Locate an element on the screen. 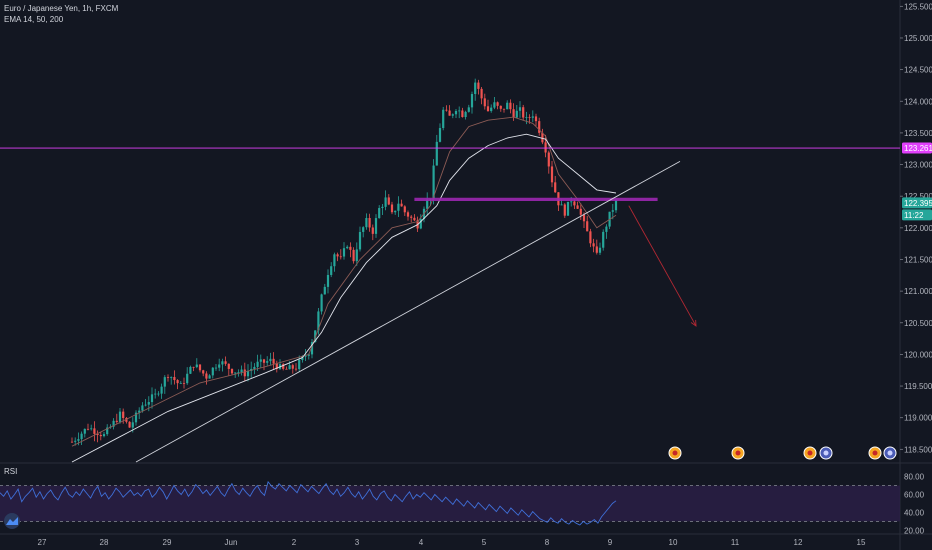 This screenshot has width=932, height=550. time-tick-label: Jun is located at coordinates (231, 542).